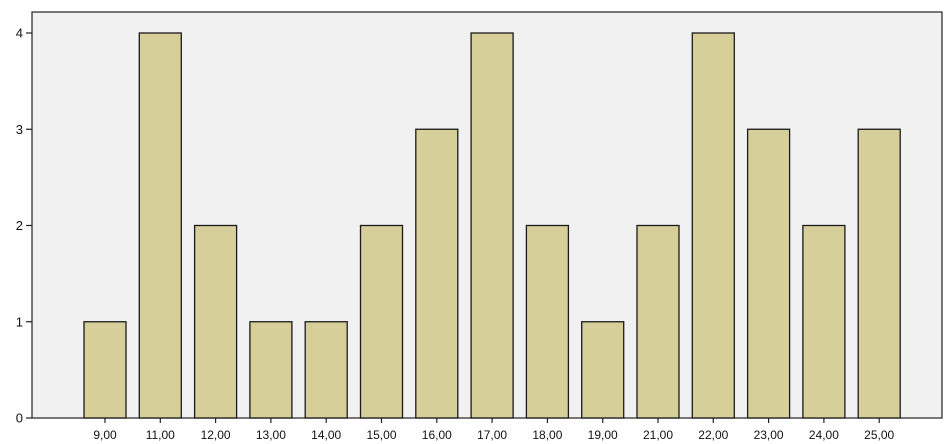 The width and height of the screenshot is (945, 444). I want to click on x-tick-label-7: 17,00, so click(492, 435).